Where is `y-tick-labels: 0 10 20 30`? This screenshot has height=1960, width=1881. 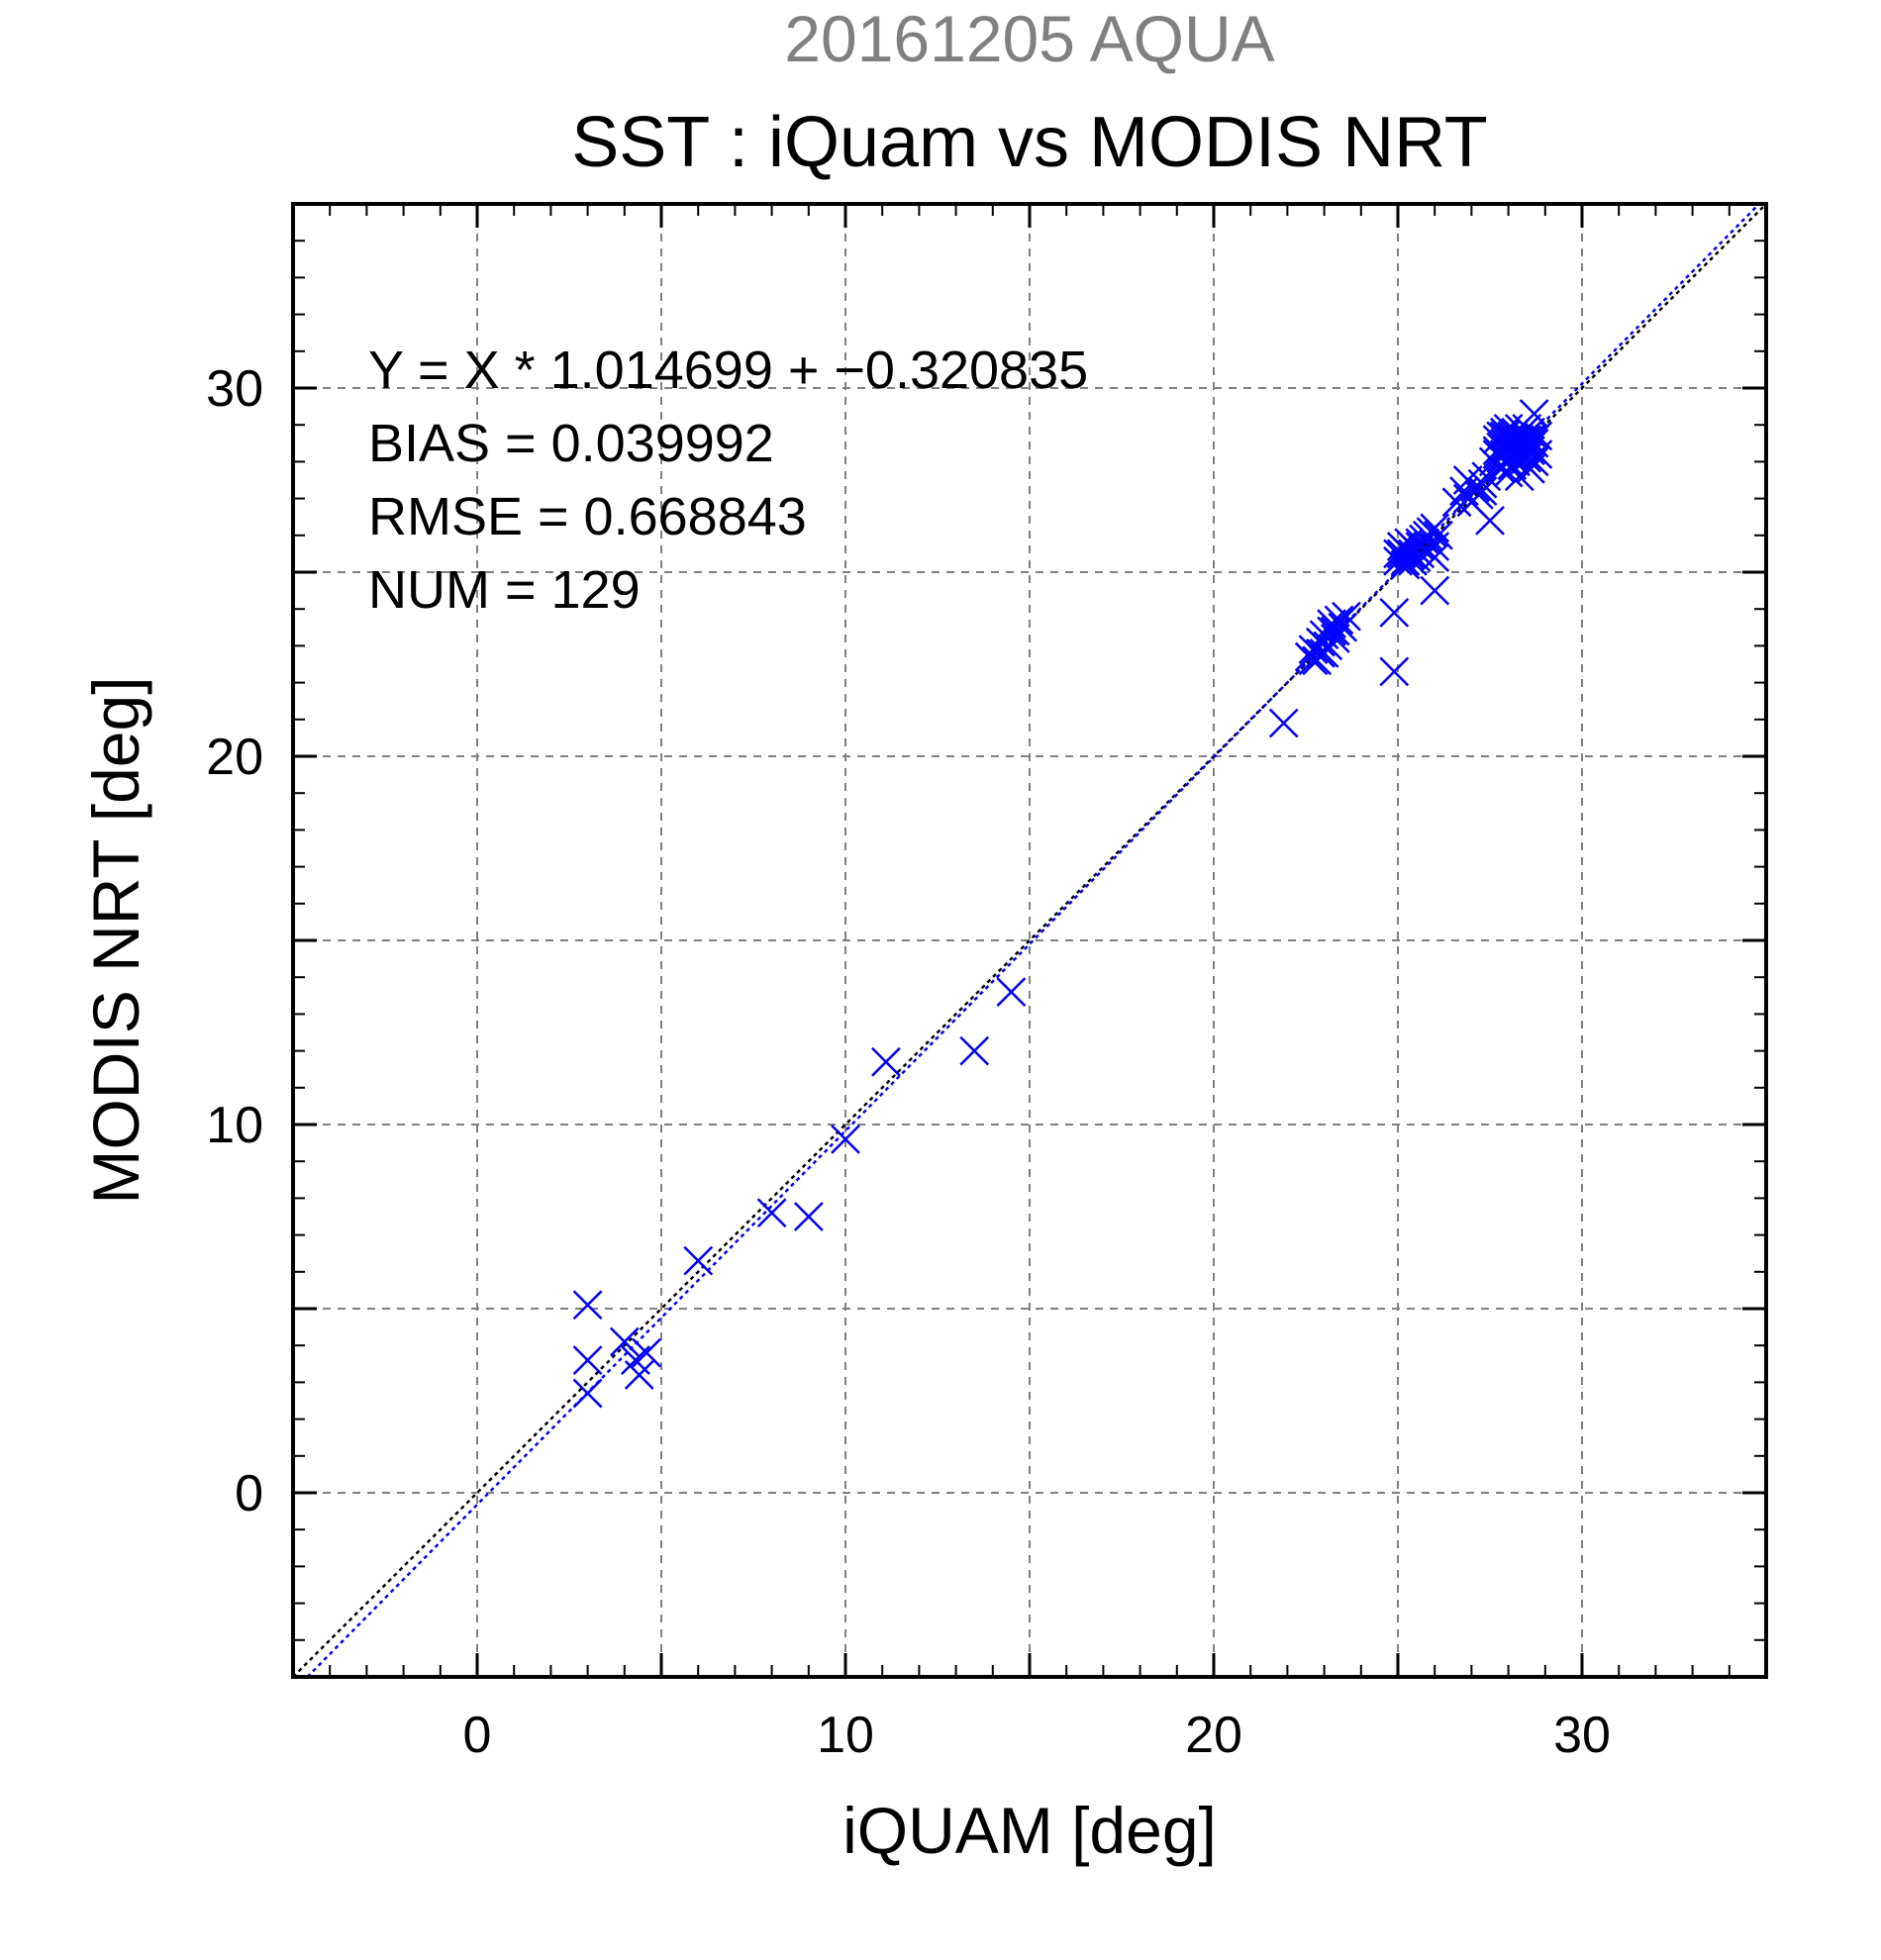
y-tick-labels: 0 10 20 30 is located at coordinates (235, 941).